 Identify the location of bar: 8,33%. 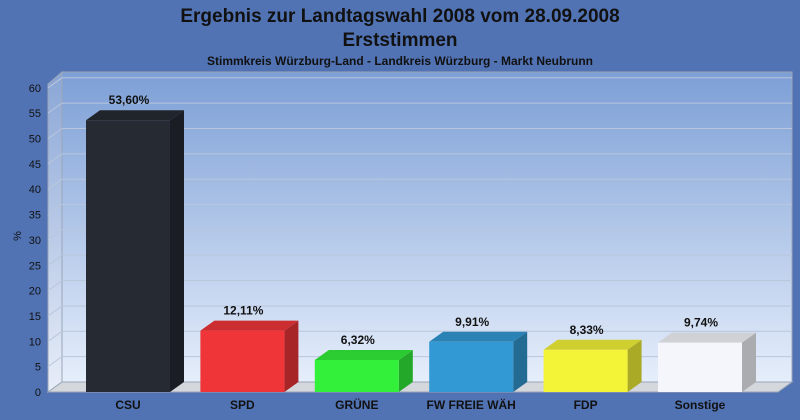
(592, 357).